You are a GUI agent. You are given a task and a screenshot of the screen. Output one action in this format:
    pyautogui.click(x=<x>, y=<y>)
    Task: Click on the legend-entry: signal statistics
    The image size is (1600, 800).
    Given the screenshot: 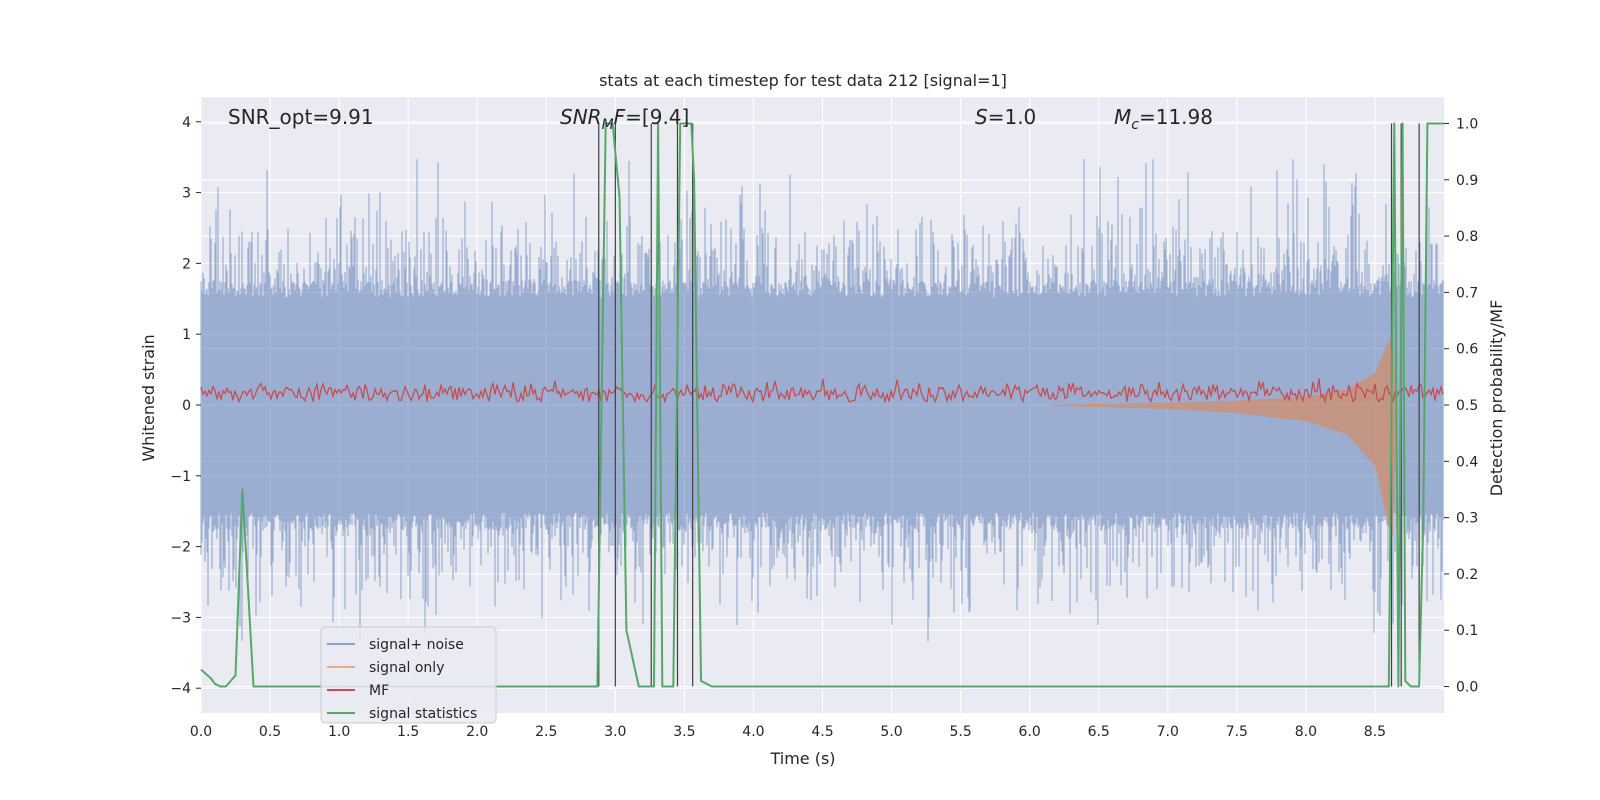 What is the action you would take?
    pyautogui.click(x=423, y=714)
    